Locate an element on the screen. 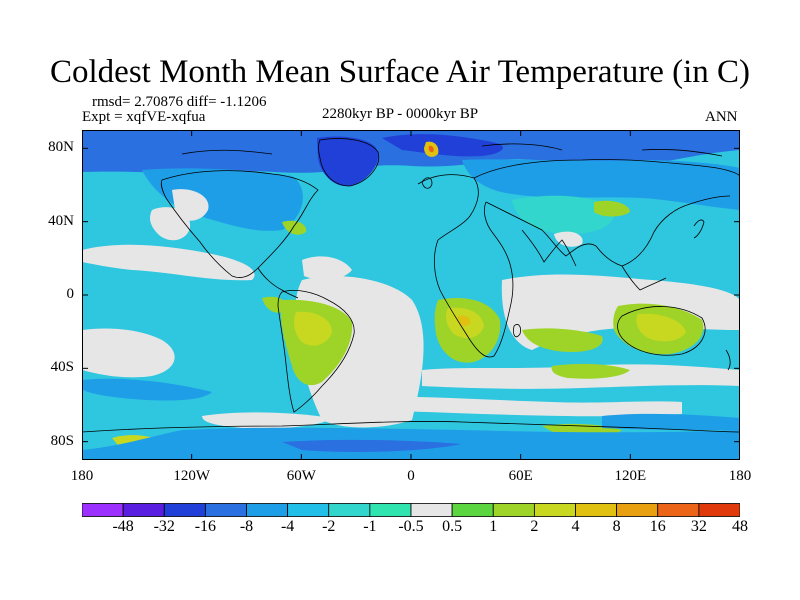 The width and height of the screenshot is (800, 600). atlantic-gray-west is located at coordinates (327, 268).